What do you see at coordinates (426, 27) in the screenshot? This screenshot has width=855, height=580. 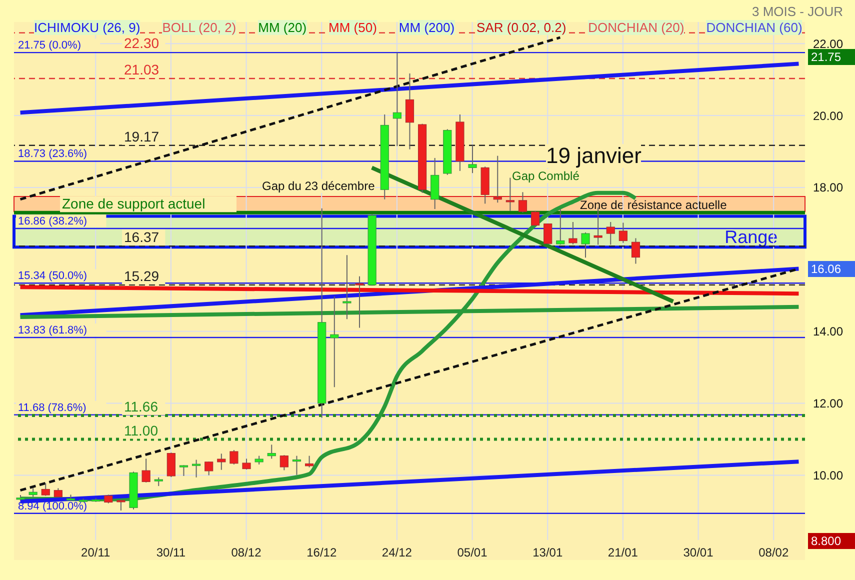 I see `annotation: MM (200)` at bounding box center [426, 27].